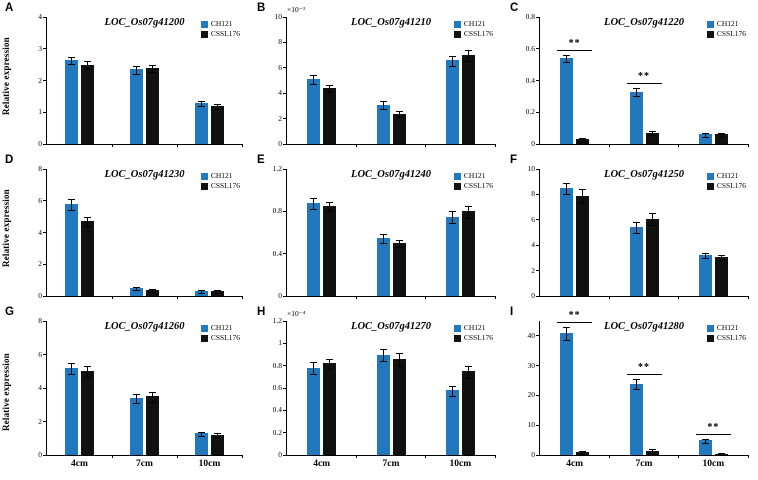 The image size is (758, 480). Describe the element at coordinates (144, 174) in the screenshot. I see `gene-title: LOC_Os07g41230` at that location.